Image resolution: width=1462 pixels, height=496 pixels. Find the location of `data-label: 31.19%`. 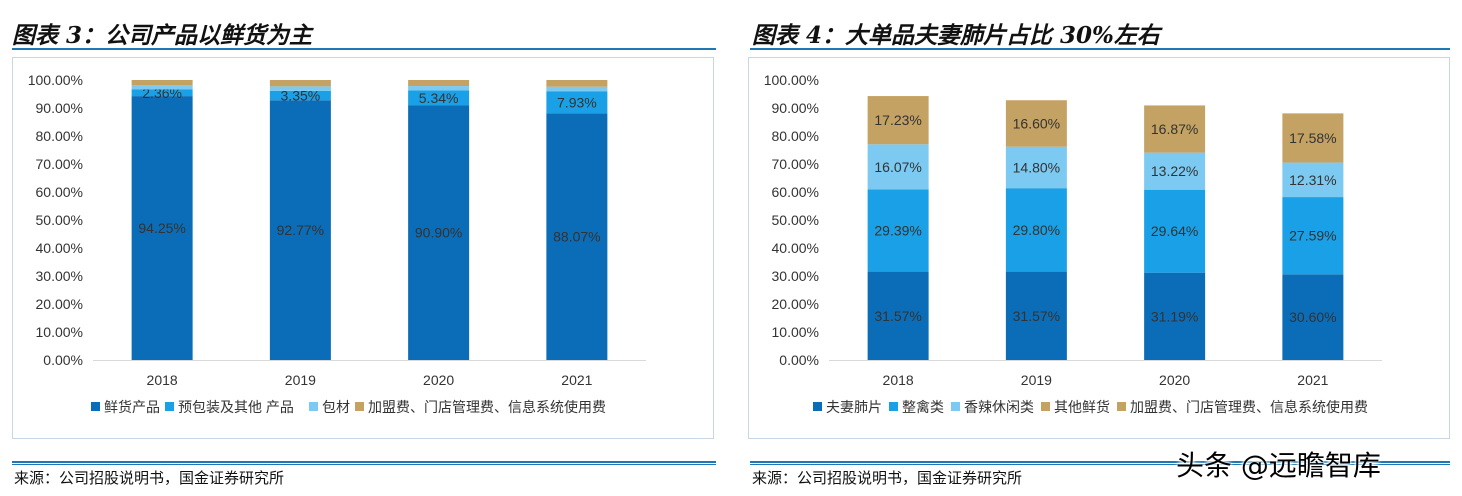

data-label: 31.19% is located at coordinates (1174, 316).